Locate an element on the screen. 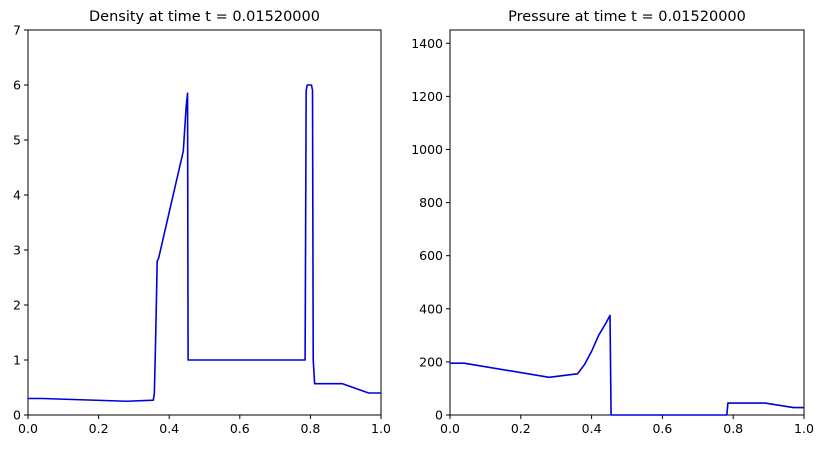 The image size is (824, 453). density-x-tick-label: 0.8 is located at coordinates (310, 428).